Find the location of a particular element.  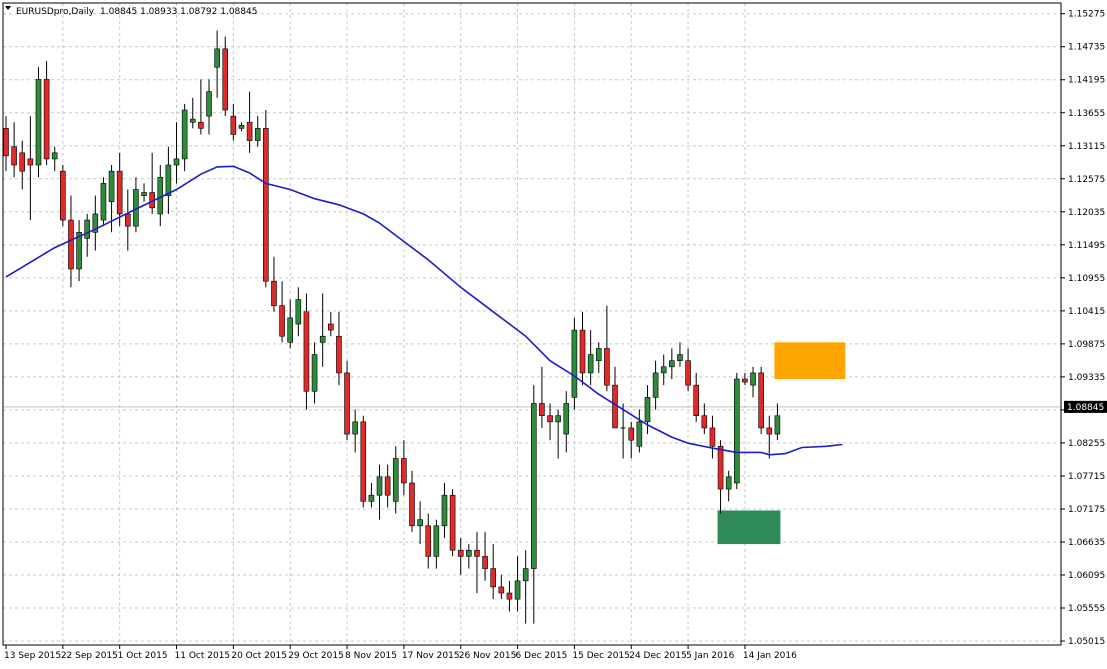

resistance-zone is located at coordinates (810, 361).